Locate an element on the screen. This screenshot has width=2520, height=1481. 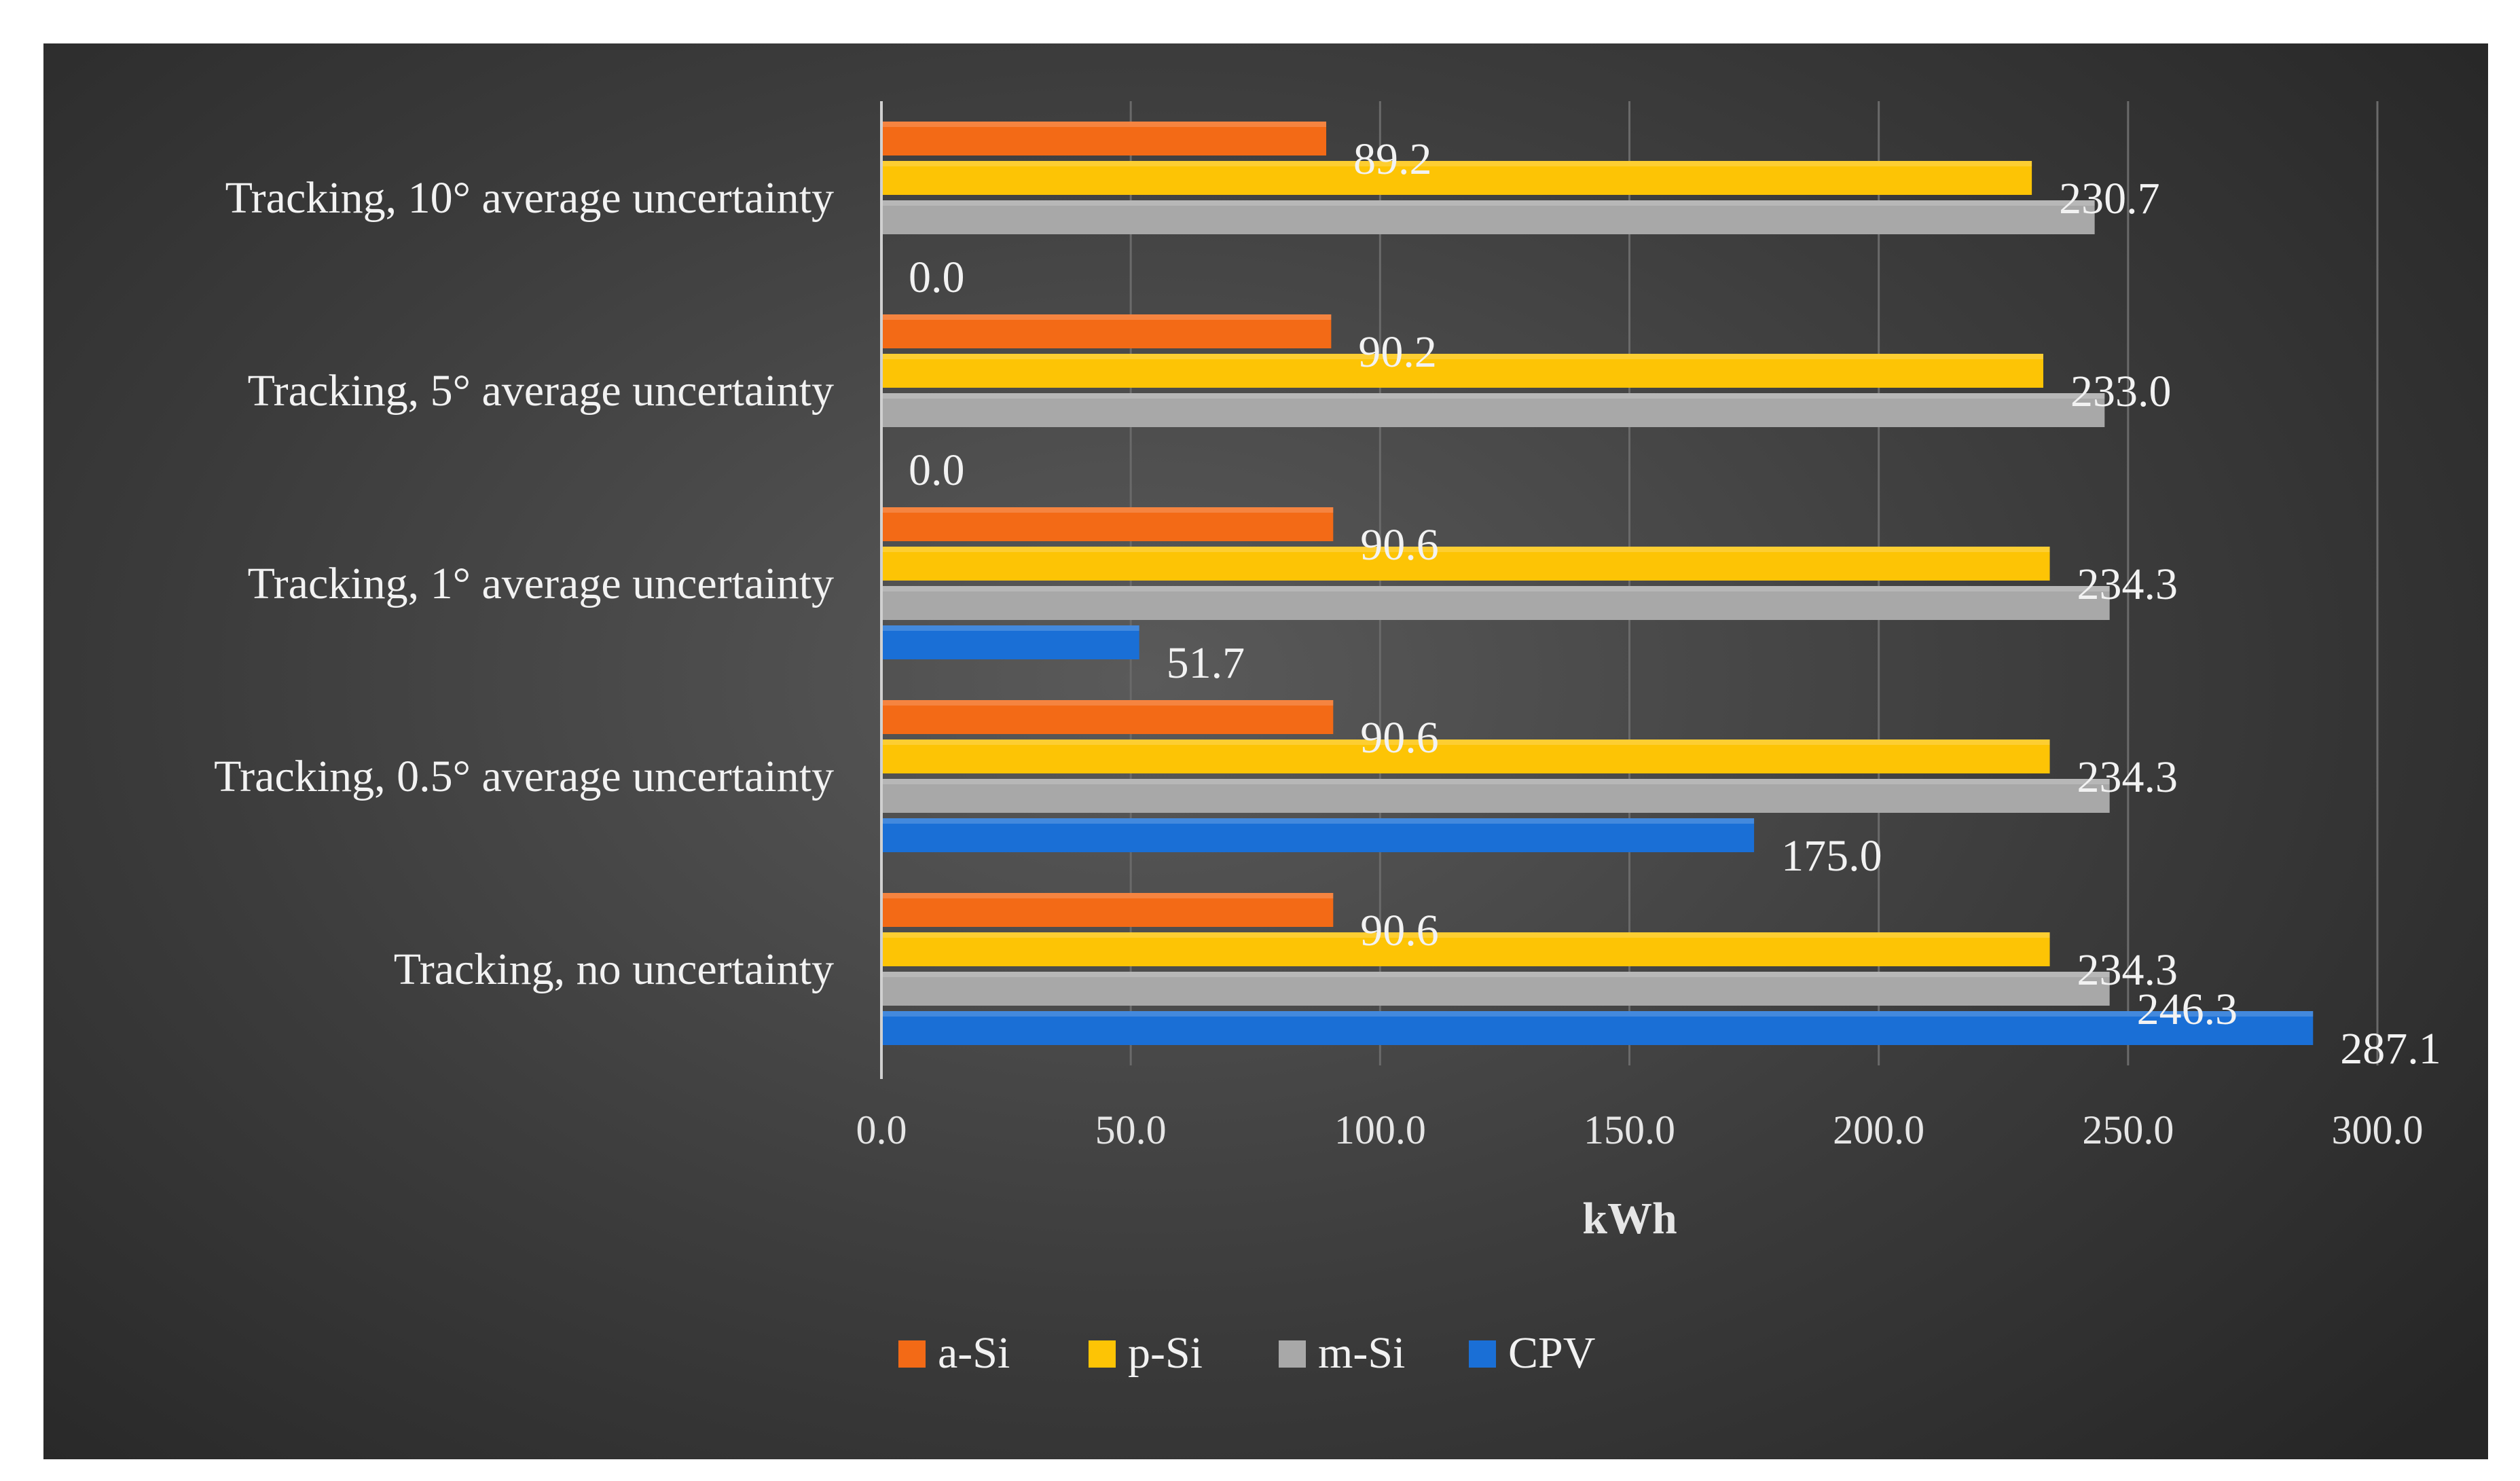
data-label: 51.7 is located at coordinates (1206, 663).